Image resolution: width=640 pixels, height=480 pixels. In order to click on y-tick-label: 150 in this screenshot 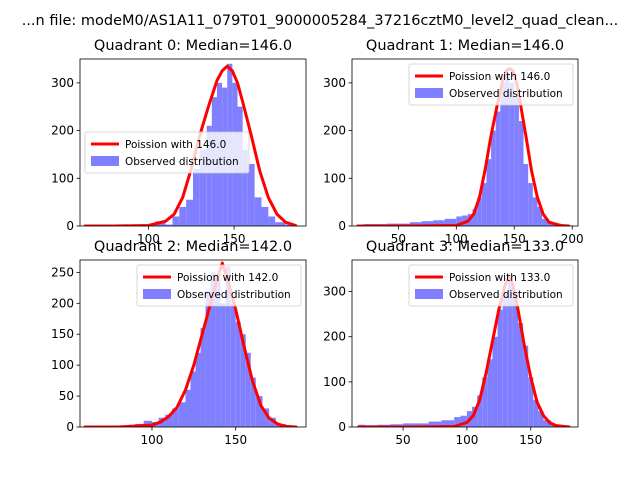, I will do `click(62, 334)`.